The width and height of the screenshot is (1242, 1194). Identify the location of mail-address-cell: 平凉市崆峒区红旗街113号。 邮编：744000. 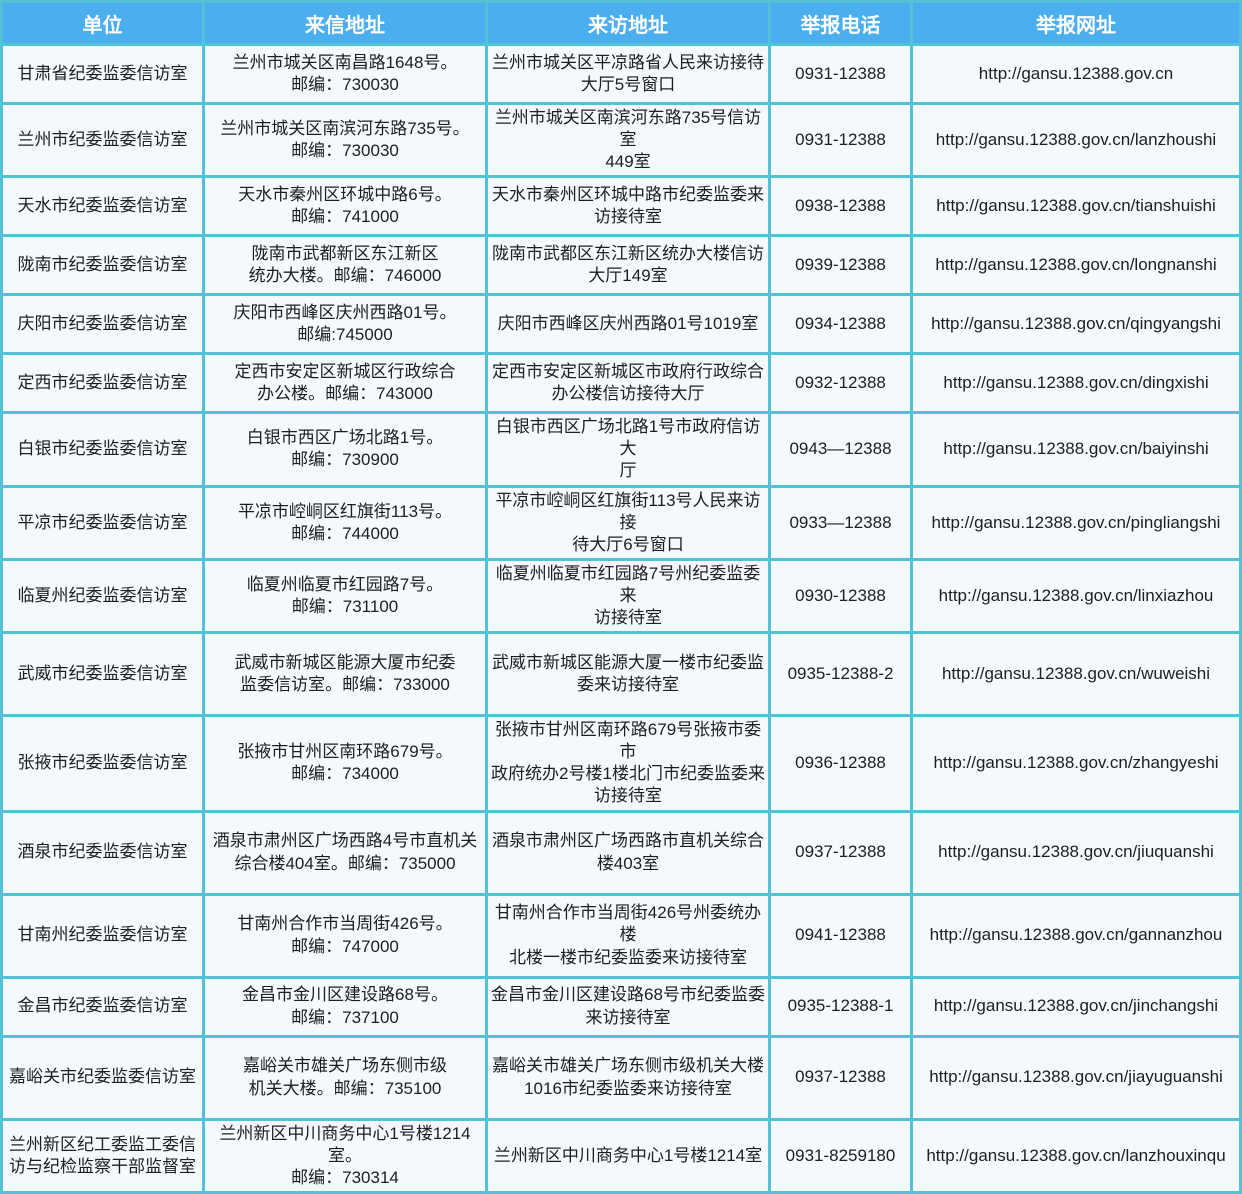
(345, 522).